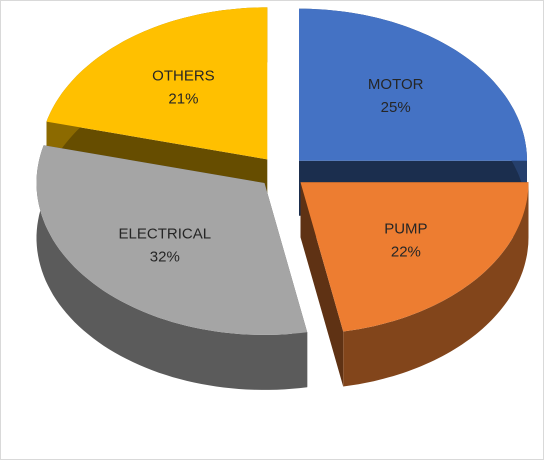  I want to click on slice-value-label: 22%, so click(406, 251).